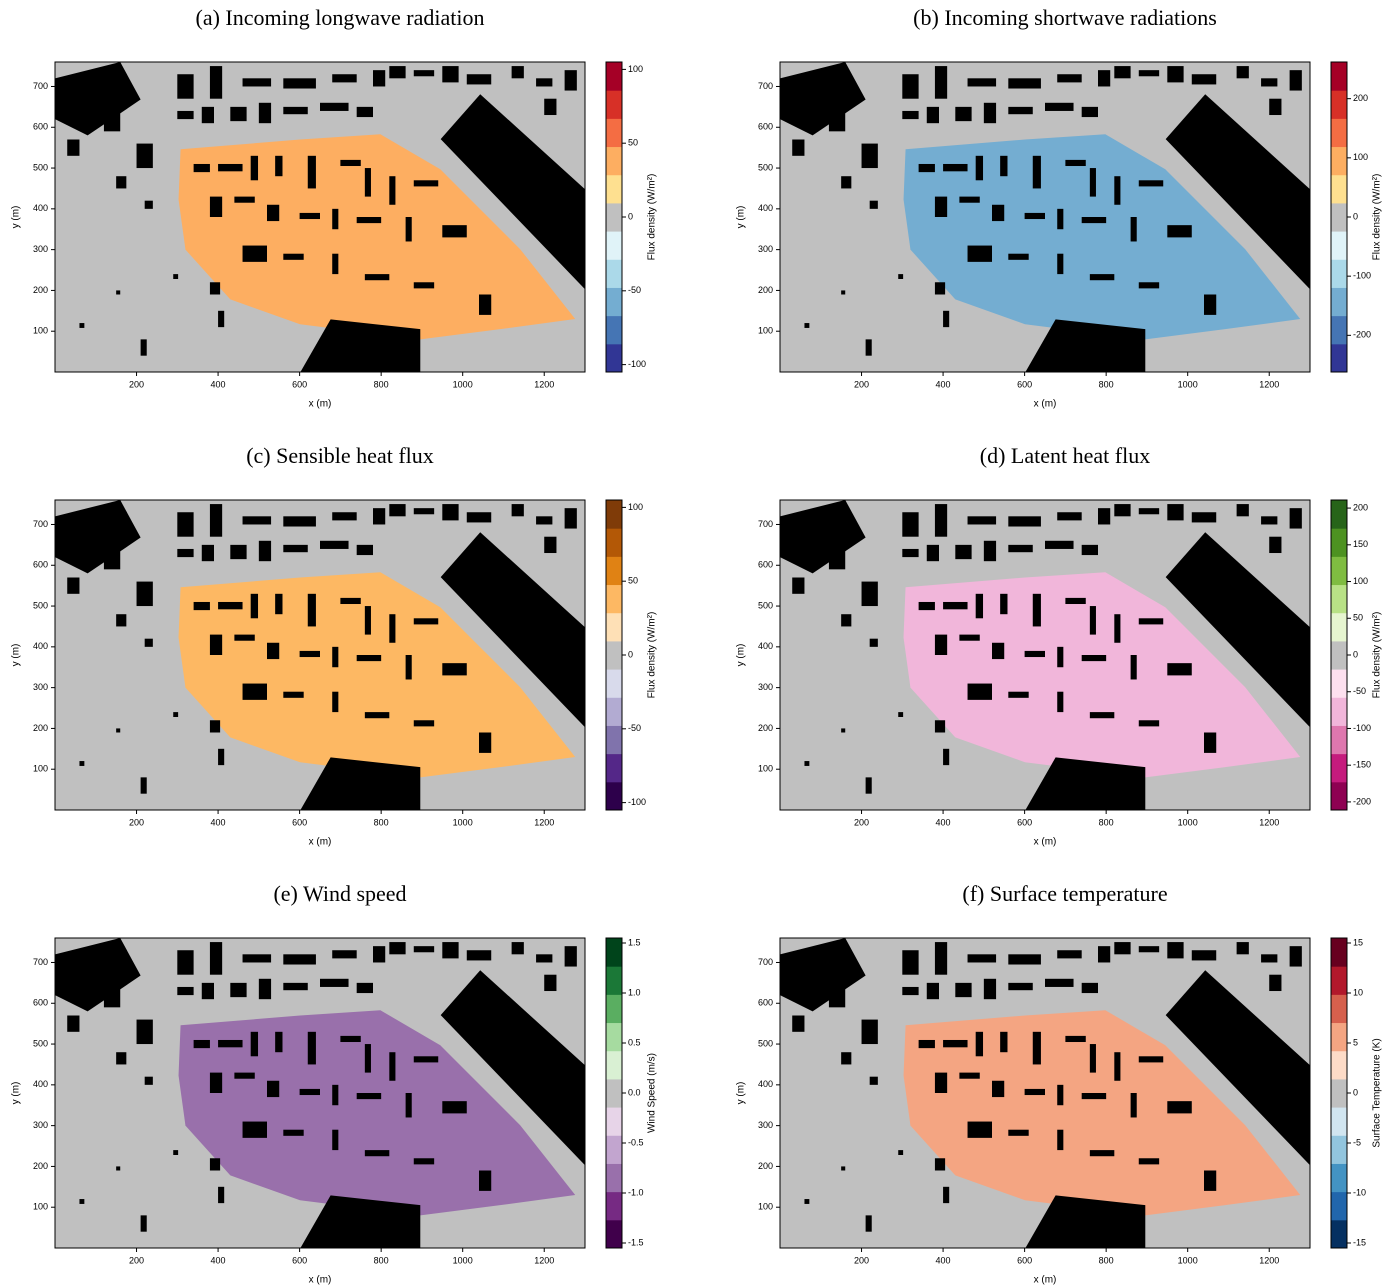  What do you see at coordinates (1188, 1260) in the screenshot?
I see `x-tick-label: 1000` at bounding box center [1188, 1260].